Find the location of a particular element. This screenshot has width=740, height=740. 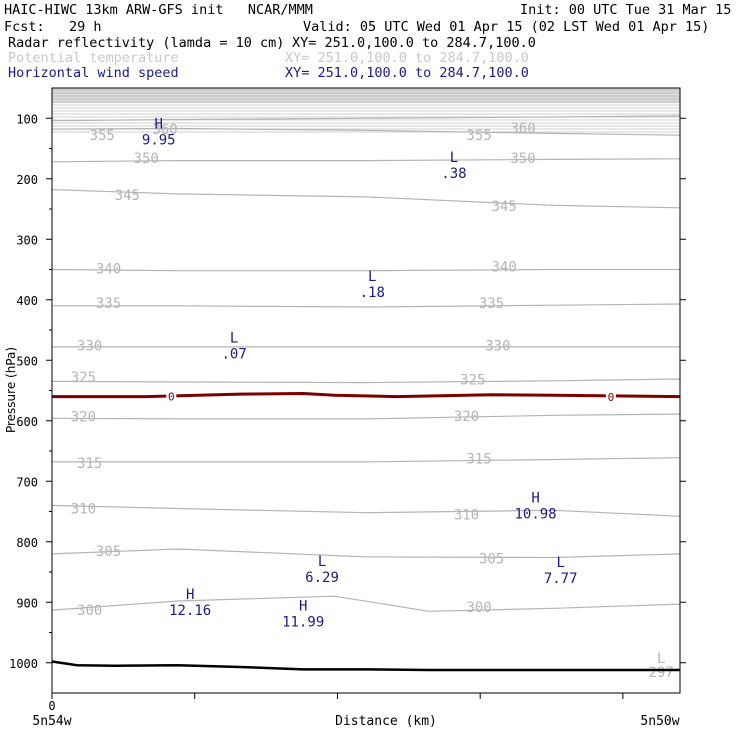

field-label-theta: Potential temperature is located at coordinates (93, 58).